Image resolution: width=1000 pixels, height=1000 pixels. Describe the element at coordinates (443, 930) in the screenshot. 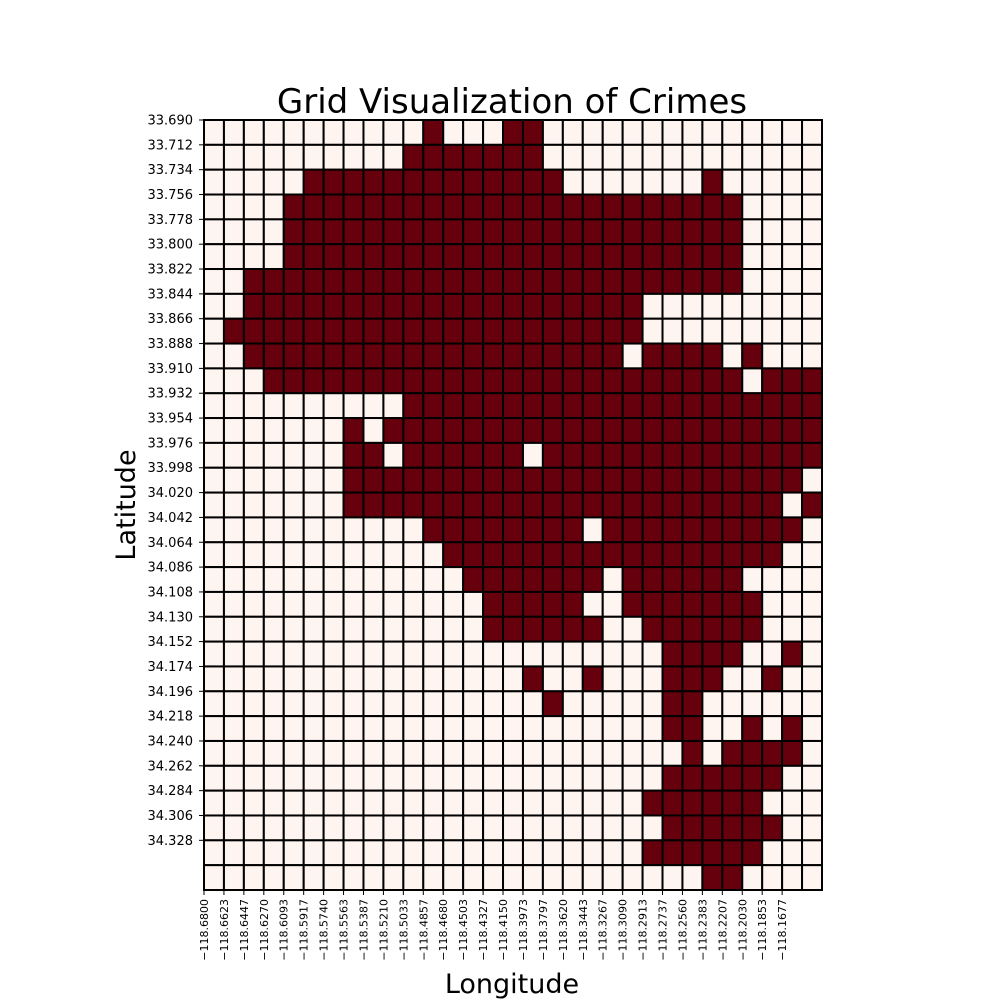

I see `x-tick-label: −118.4680` at that location.